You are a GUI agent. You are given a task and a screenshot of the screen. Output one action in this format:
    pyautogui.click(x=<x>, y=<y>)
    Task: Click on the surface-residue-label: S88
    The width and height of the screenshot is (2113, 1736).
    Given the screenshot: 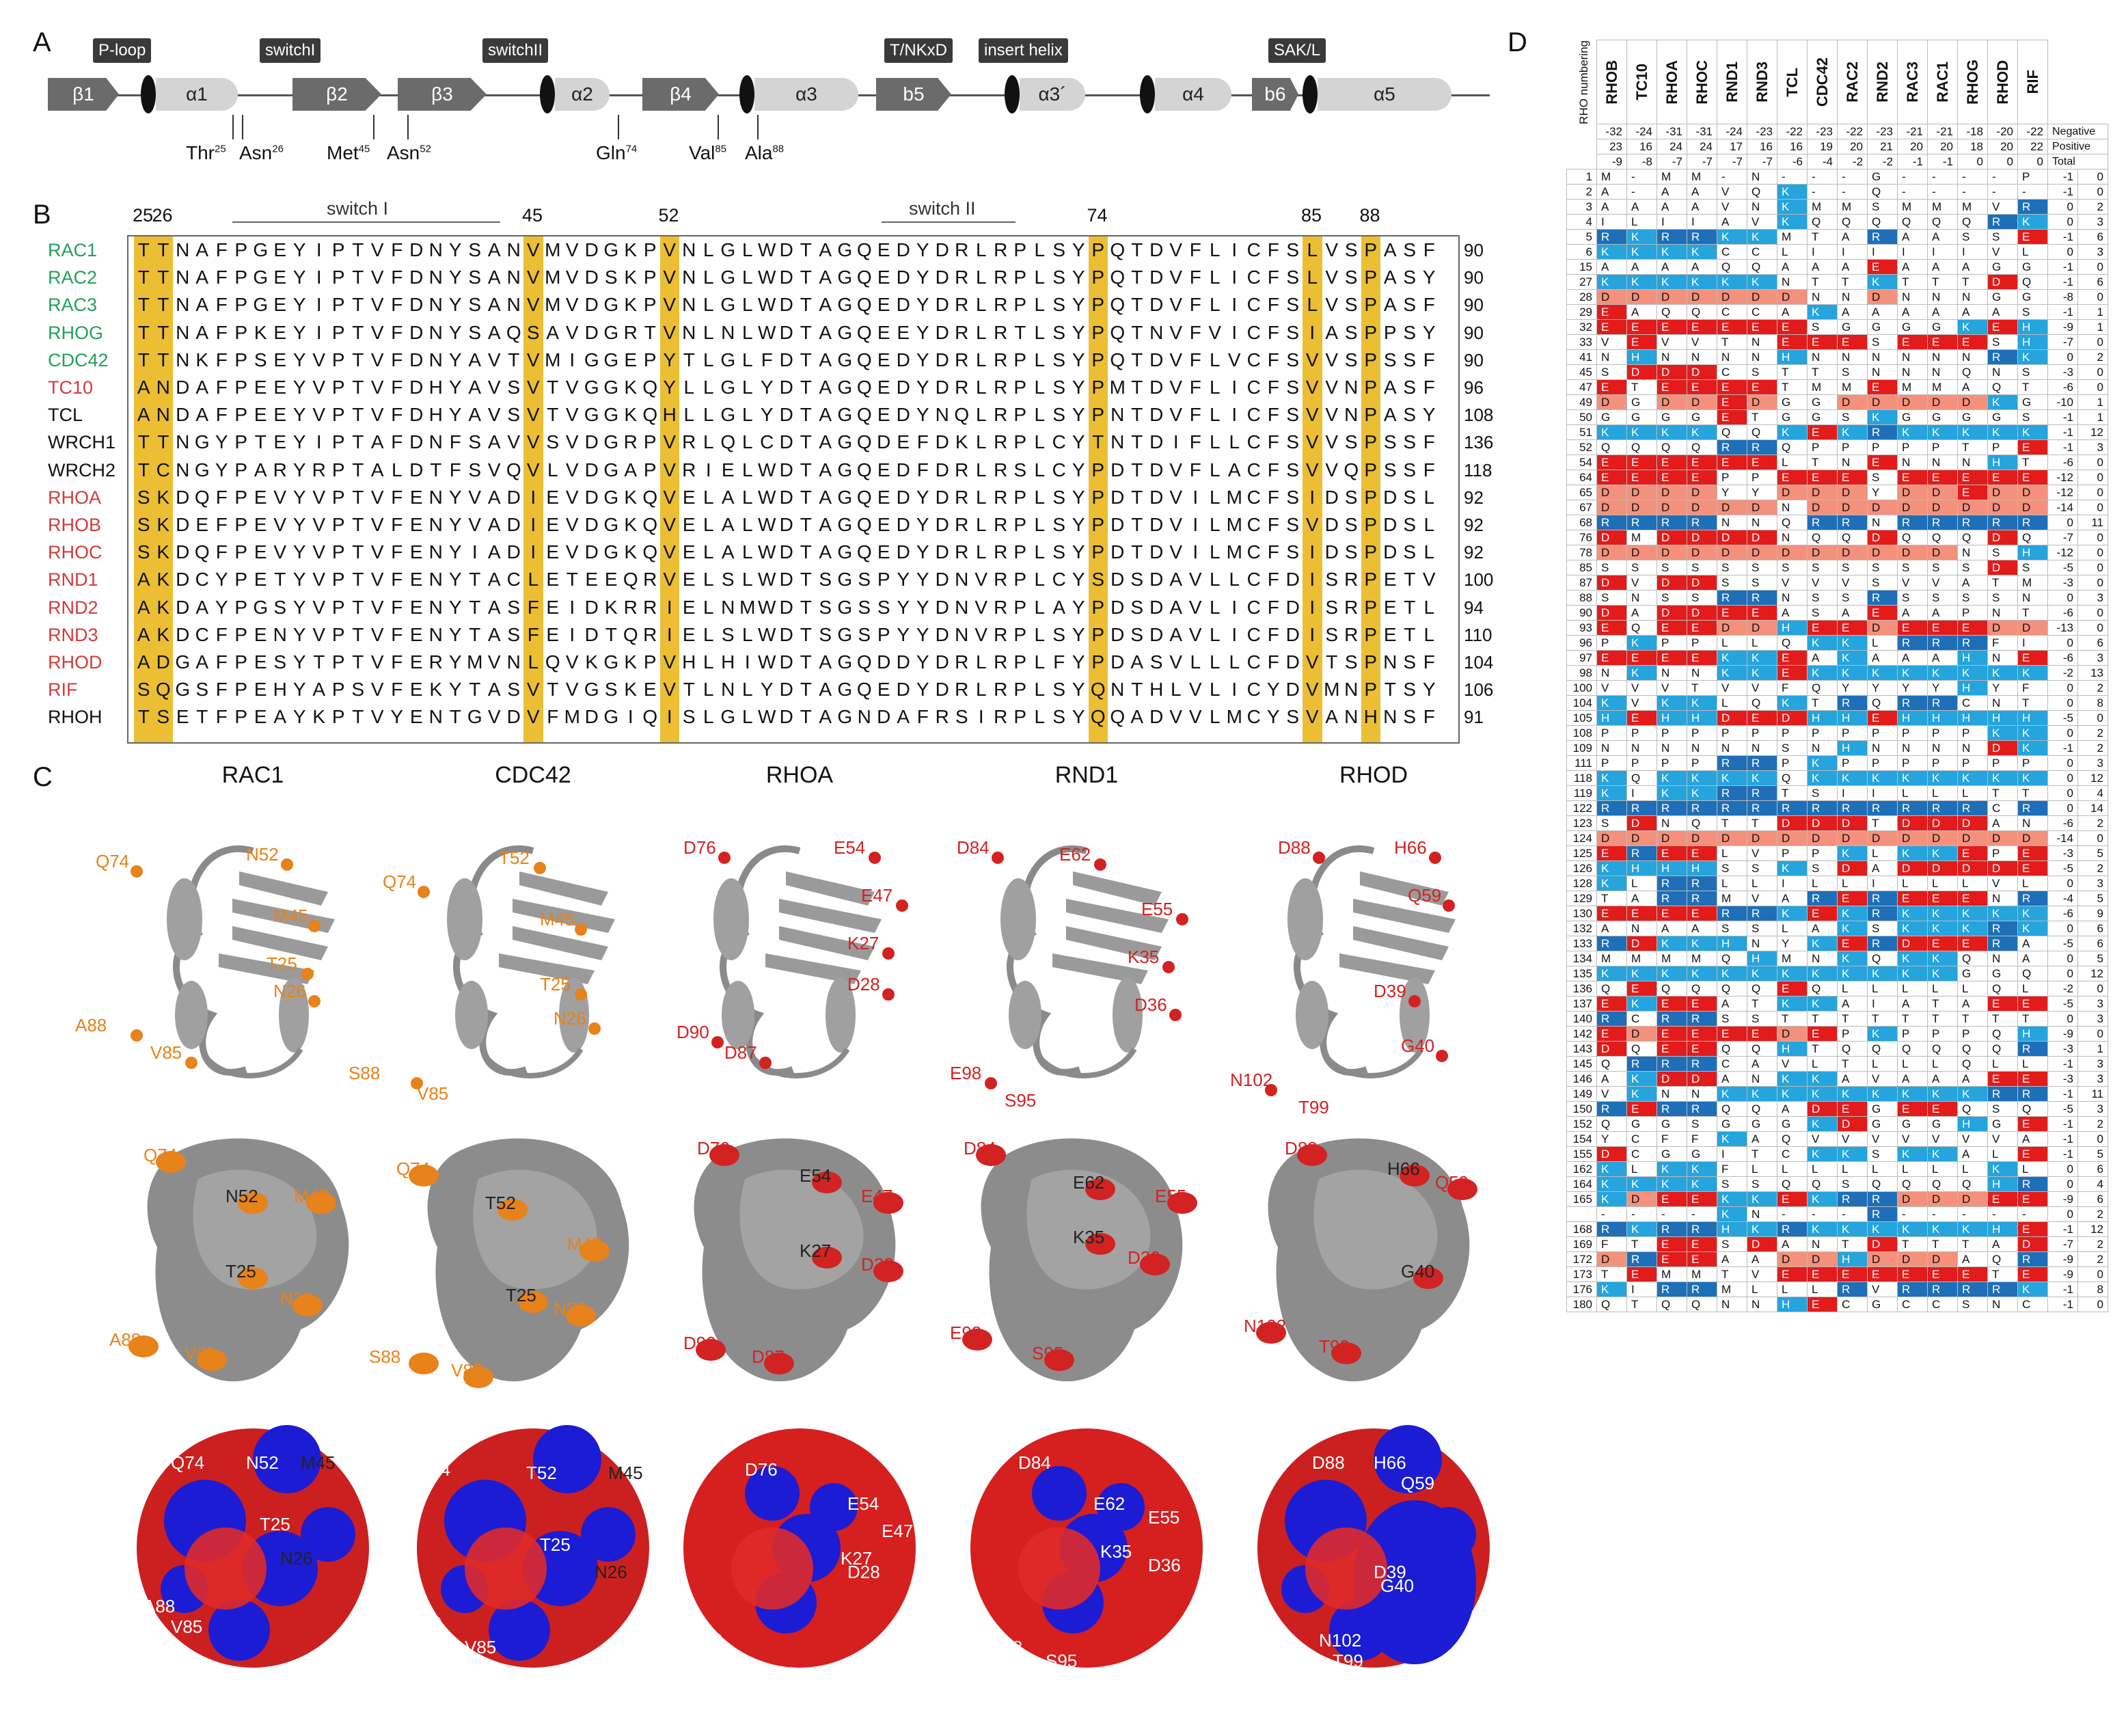 What is the action you would take?
    pyautogui.click(x=385, y=1356)
    